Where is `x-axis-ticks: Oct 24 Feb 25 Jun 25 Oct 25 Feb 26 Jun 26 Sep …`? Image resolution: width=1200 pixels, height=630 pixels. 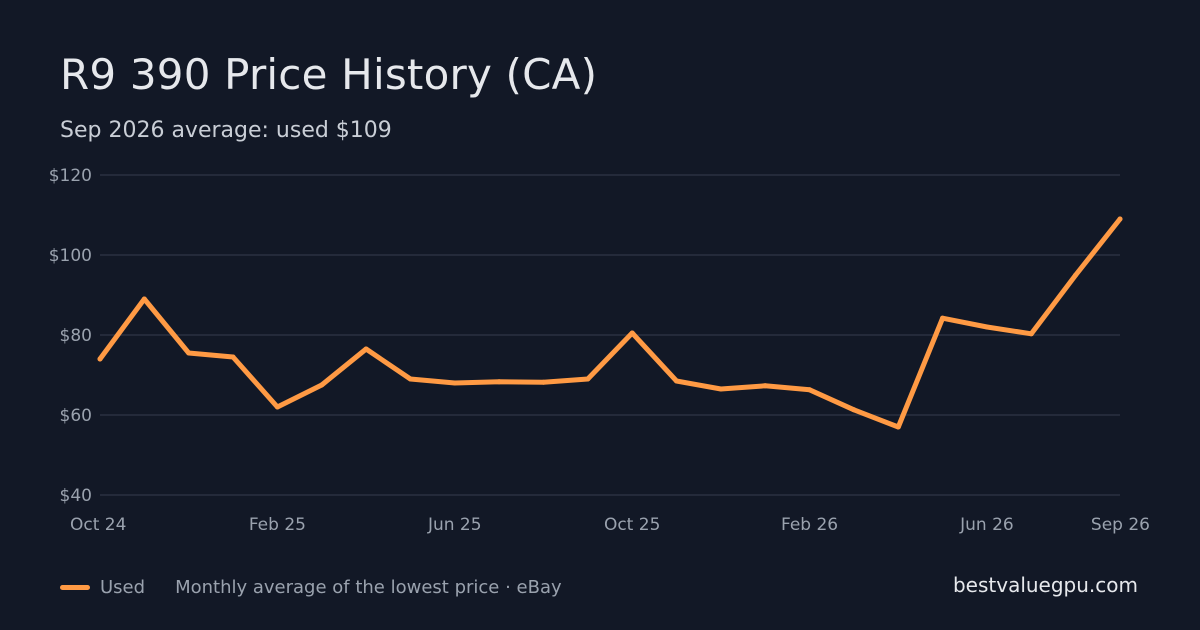
x-axis-ticks: Oct 24 Feb 25 Jun 25 Oct 25 Feb 26 Jun 26 Sep … is located at coordinates (610, 525).